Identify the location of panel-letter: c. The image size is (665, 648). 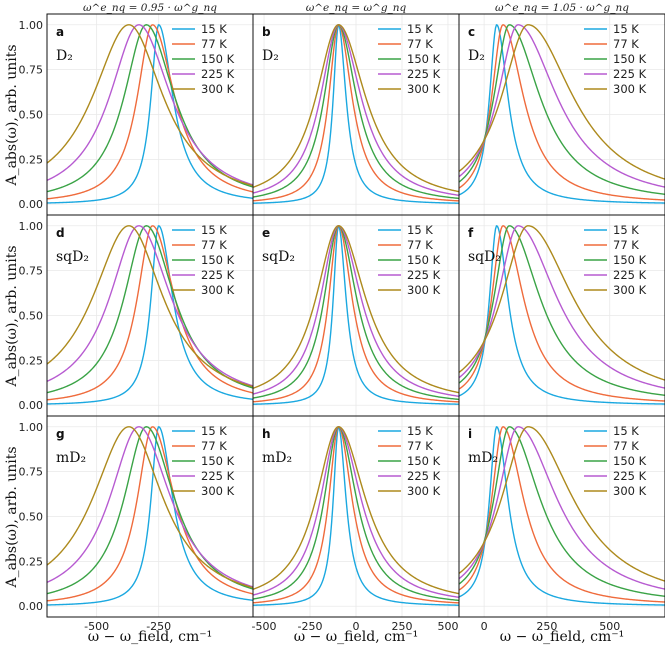
(471, 32).